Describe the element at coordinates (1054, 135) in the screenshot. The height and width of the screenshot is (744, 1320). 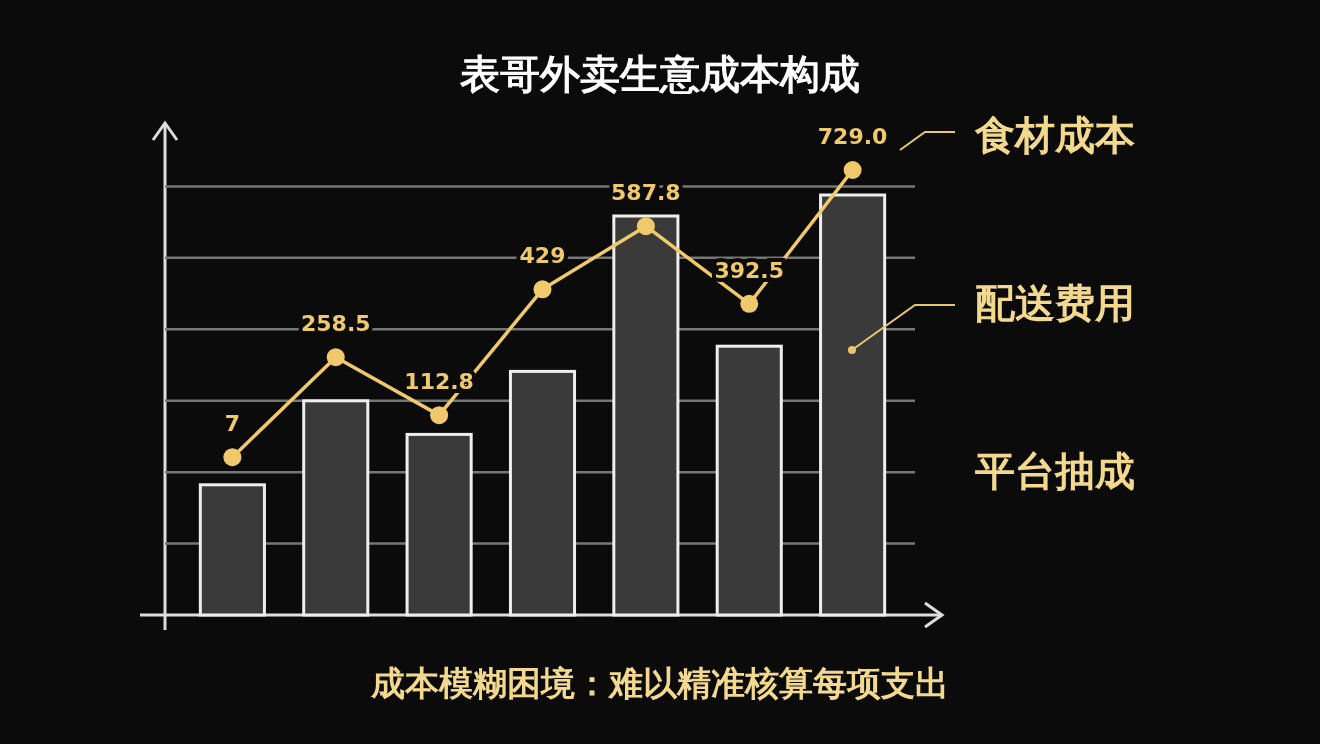
I see `text: 食材成本` at that location.